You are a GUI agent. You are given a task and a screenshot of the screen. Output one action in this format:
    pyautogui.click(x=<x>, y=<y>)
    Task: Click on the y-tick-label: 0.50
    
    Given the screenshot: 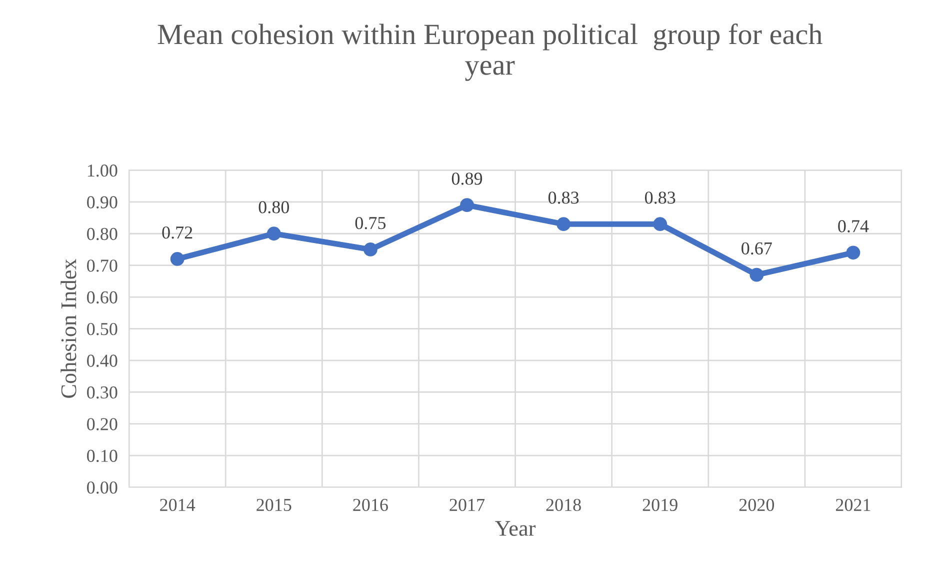 What is the action you would take?
    pyautogui.click(x=102, y=329)
    